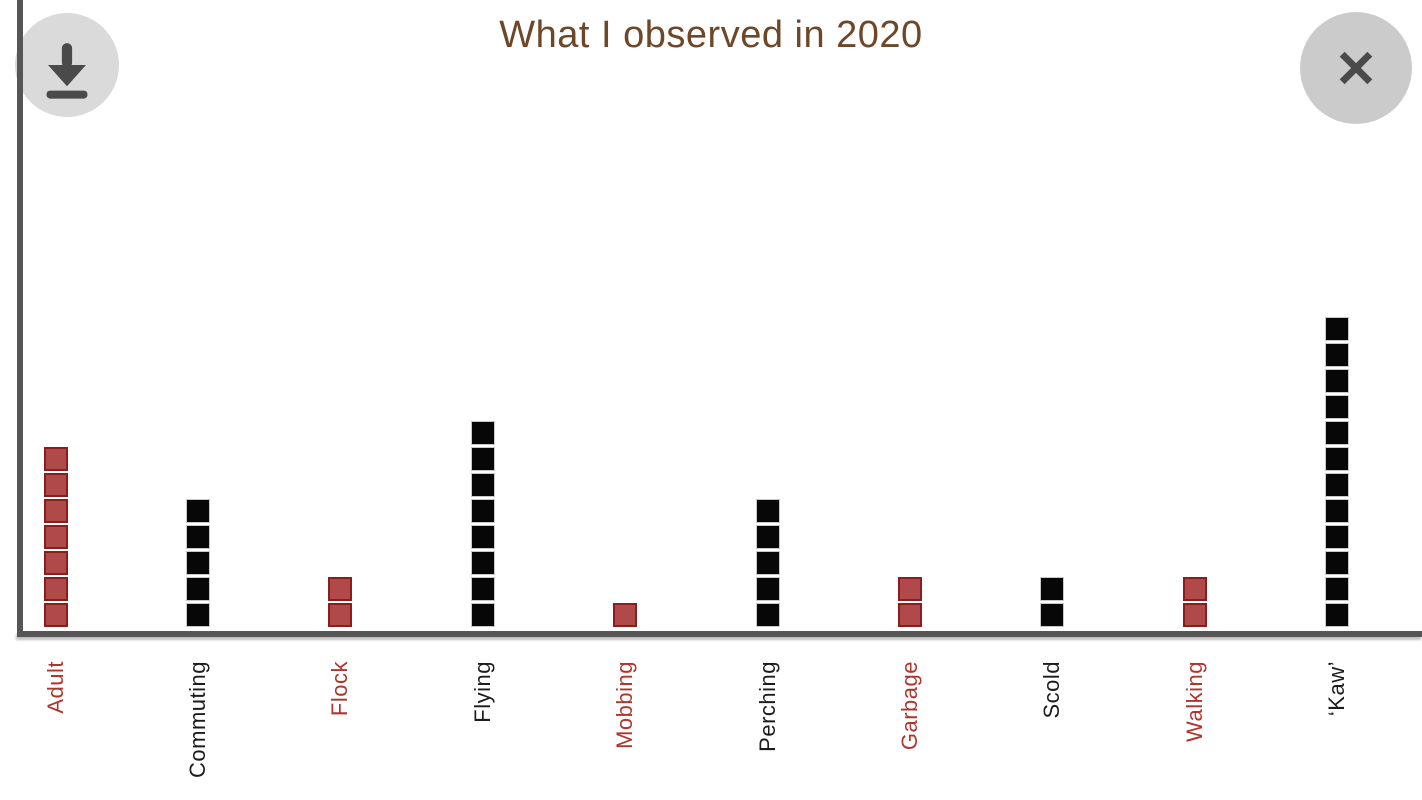 This screenshot has width=1422, height=800. Describe the element at coordinates (1052, 690) in the screenshot. I see `x-tick-label: Scold` at that location.